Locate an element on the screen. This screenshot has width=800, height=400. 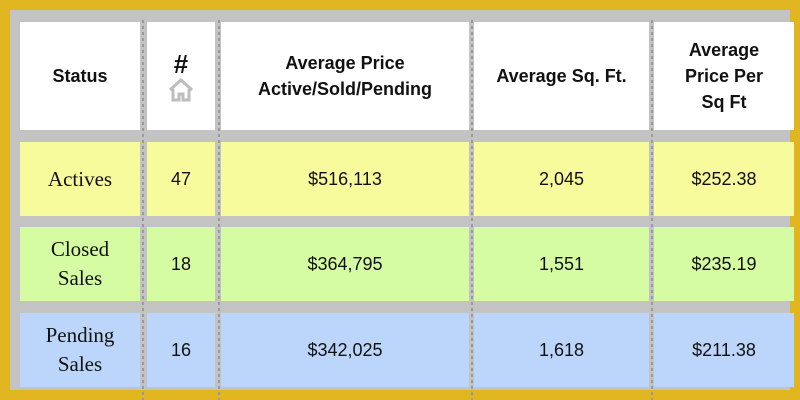
average-price-value: $364,795 is located at coordinates (345, 263).